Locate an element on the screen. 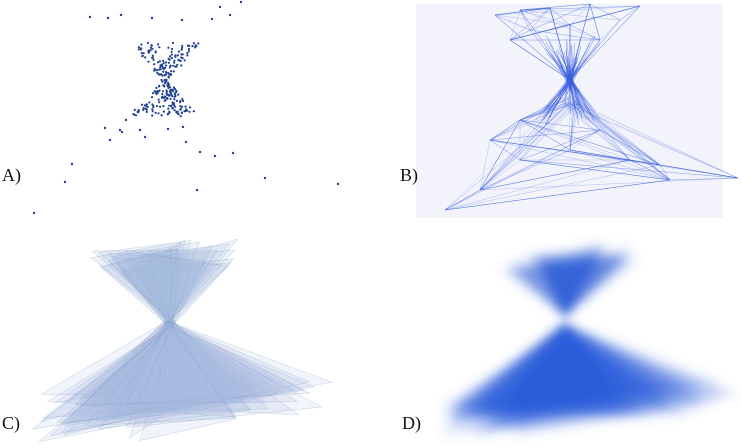 The height and width of the screenshot is (448, 741). density-triangle is located at coordinates (556, 285).